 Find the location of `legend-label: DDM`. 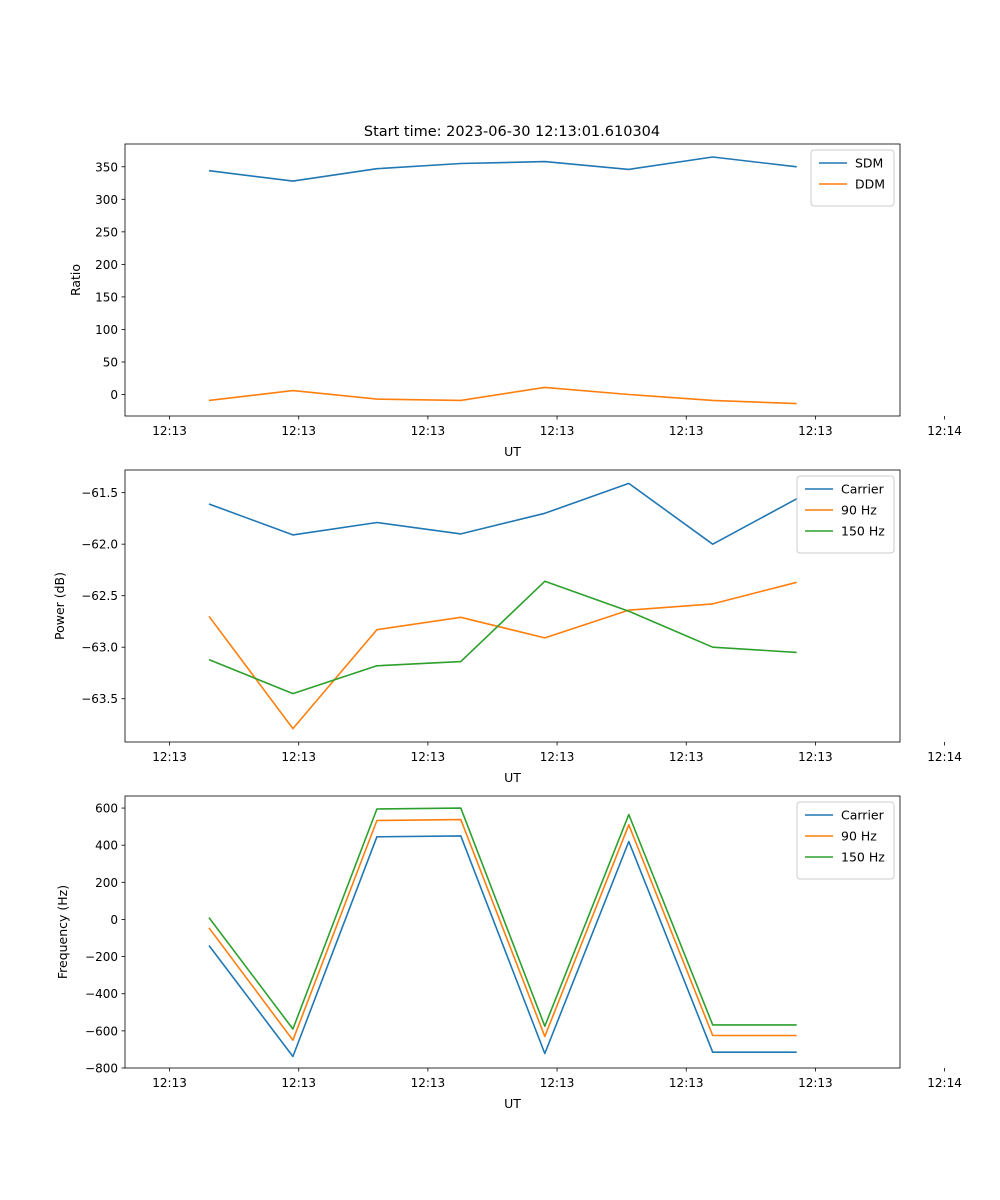

legend-label: DDM is located at coordinates (870, 184).